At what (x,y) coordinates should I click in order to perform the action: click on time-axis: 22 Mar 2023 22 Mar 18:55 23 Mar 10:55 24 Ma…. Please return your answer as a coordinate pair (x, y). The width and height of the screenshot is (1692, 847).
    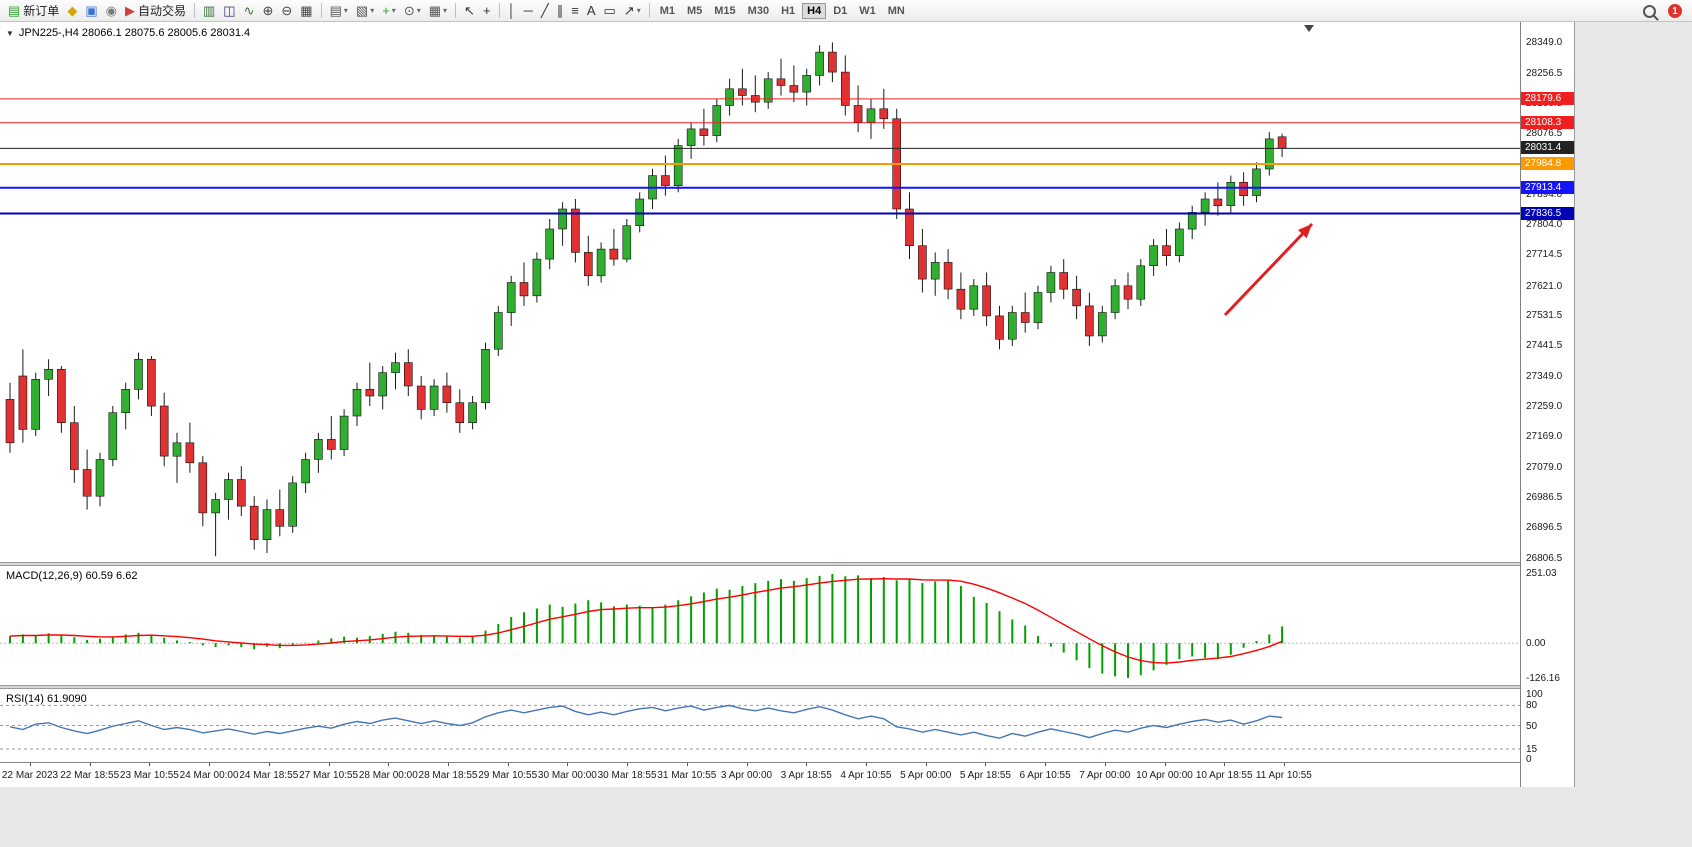
    Looking at the image, I should click on (787, 774).